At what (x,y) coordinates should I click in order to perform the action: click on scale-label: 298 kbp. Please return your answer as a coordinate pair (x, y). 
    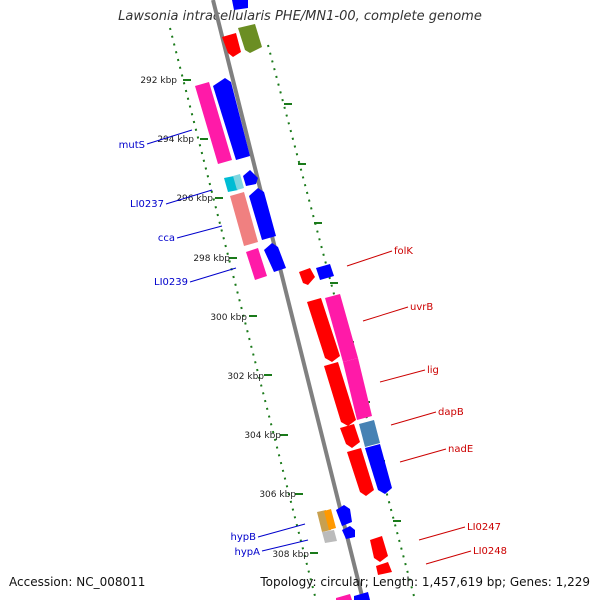
    Looking at the image, I should click on (211, 259).